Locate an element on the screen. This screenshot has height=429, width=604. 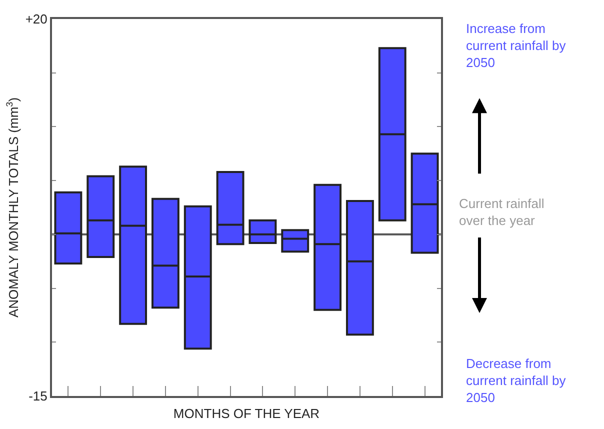
x-axis-title: MONTHS OF THE YEAR is located at coordinates (246, 414).